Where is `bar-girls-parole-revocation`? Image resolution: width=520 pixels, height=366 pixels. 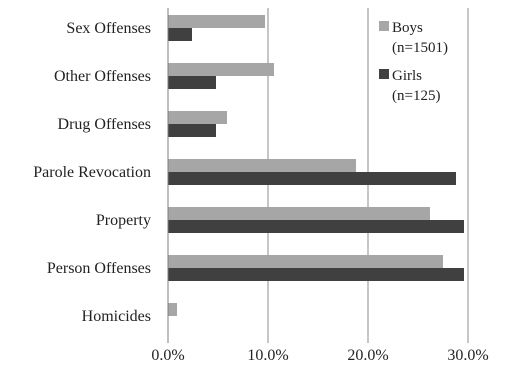
bar-girls-parole-revocation is located at coordinates (312, 178).